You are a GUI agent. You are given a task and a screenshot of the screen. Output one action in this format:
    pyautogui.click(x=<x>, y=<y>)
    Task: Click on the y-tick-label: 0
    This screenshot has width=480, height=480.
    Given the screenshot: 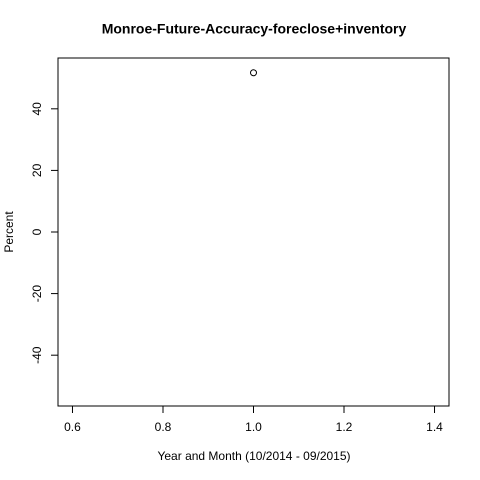 What is the action you would take?
    pyautogui.click(x=37, y=231)
    